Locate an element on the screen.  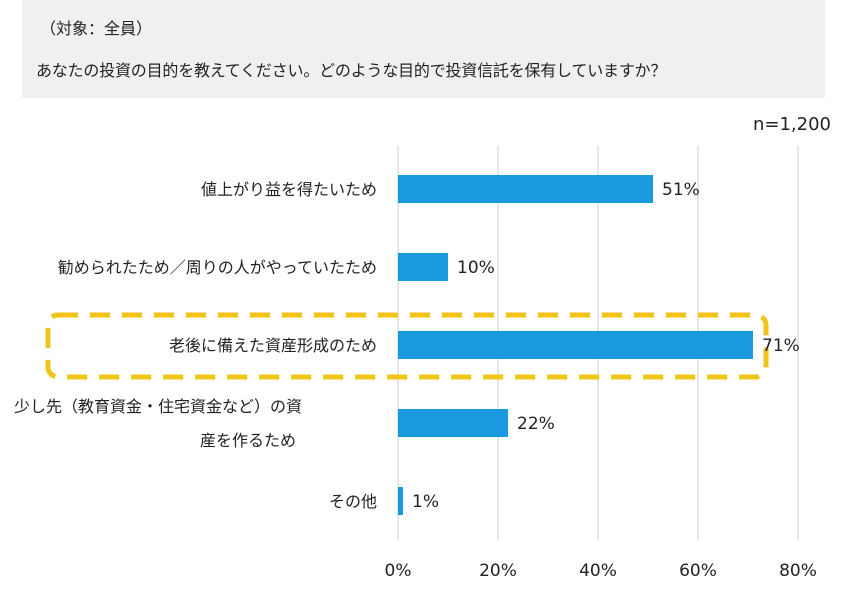
value-label: 1% is located at coordinates (425, 502).